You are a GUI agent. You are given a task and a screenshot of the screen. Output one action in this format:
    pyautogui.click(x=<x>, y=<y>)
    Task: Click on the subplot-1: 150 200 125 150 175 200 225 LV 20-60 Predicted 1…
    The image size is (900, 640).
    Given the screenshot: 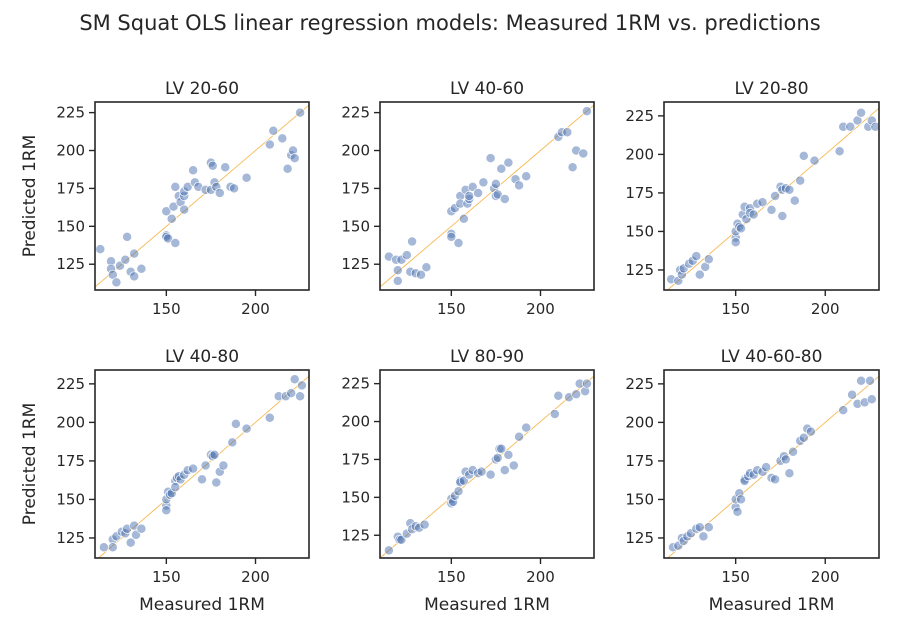 What is the action you would take?
    pyautogui.click(x=165, y=198)
    